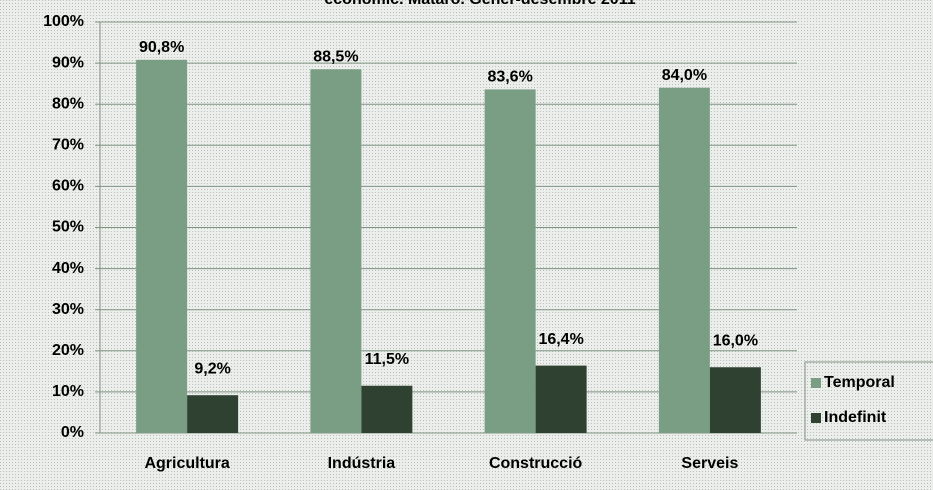 The image size is (933, 490). What do you see at coordinates (161, 47) in the screenshot?
I see `data-label: 90,8%` at bounding box center [161, 47].